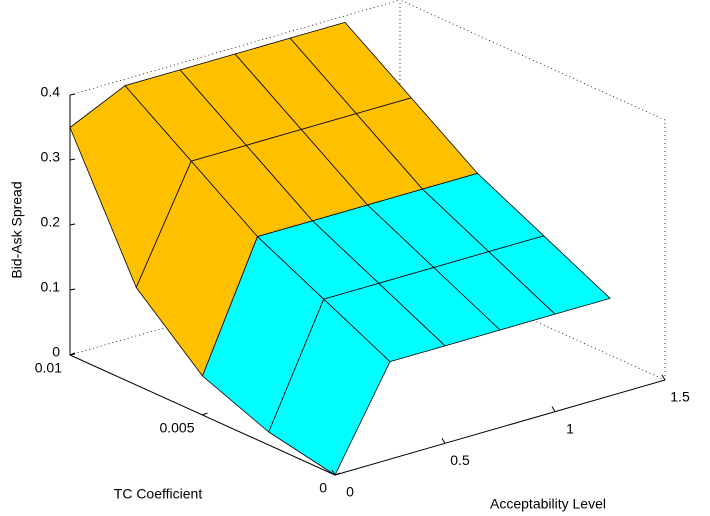 The width and height of the screenshot is (710, 516). Describe the element at coordinates (323, 488) in the screenshot. I see `y-tick-label: 0` at that location.